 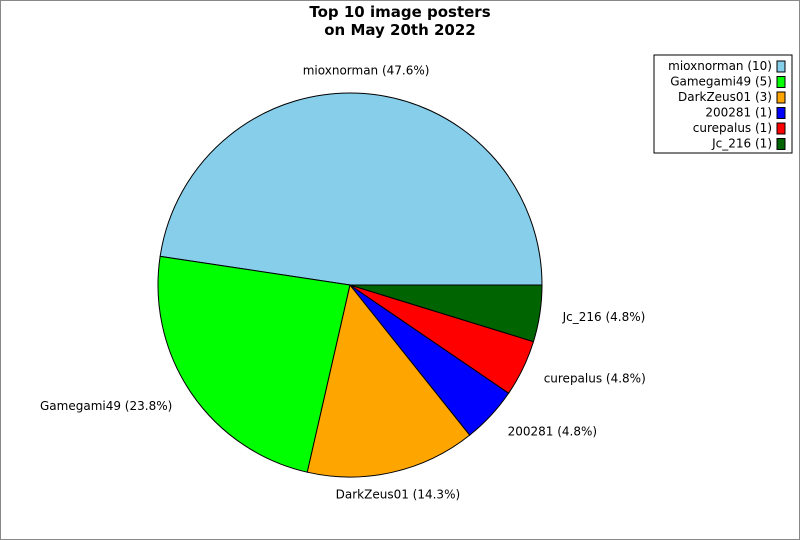 What do you see at coordinates (781, 128) in the screenshot?
I see `legend-swatch-curepalus` at bounding box center [781, 128].